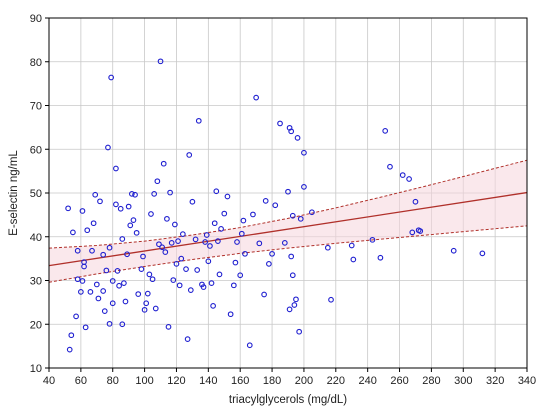 This screenshot has width=550, height=416. I want to click on y-tick-label: 50, so click(36, 194).